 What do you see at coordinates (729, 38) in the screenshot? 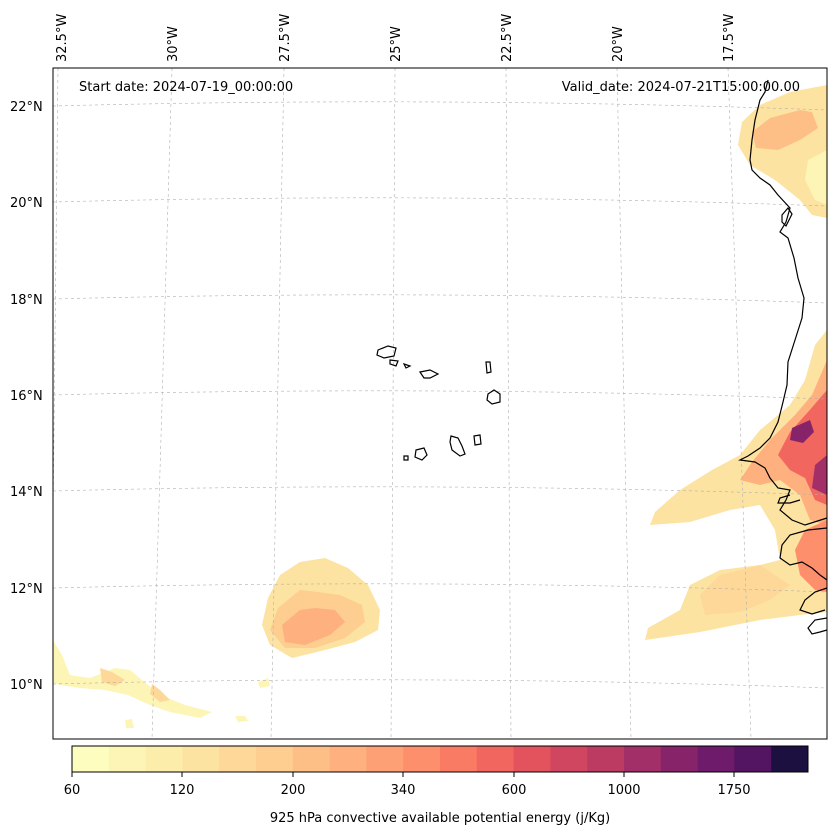
I see `lon-label-17-5w: 17.5°W` at bounding box center [729, 38].